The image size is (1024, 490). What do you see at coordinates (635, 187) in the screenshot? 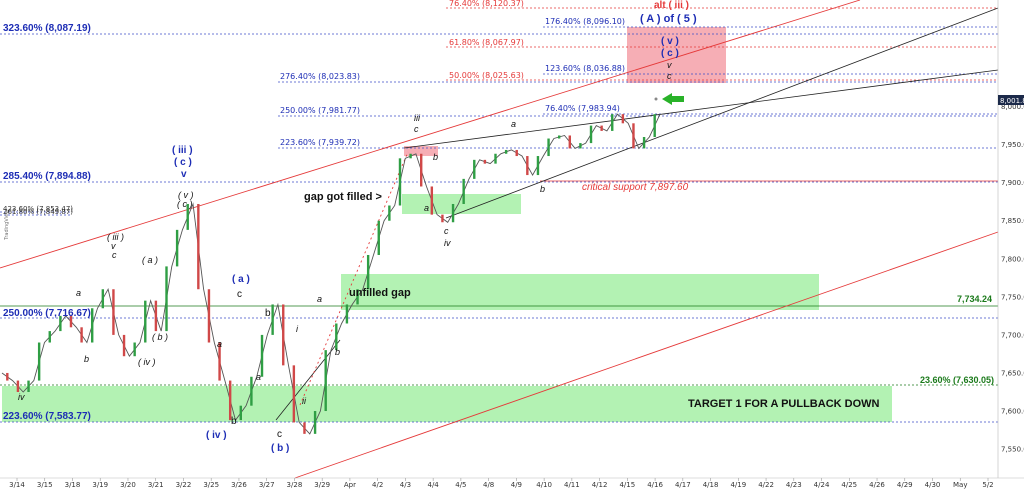
I see `critical-support-note: critical support 7,897.60` at bounding box center [635, 187].